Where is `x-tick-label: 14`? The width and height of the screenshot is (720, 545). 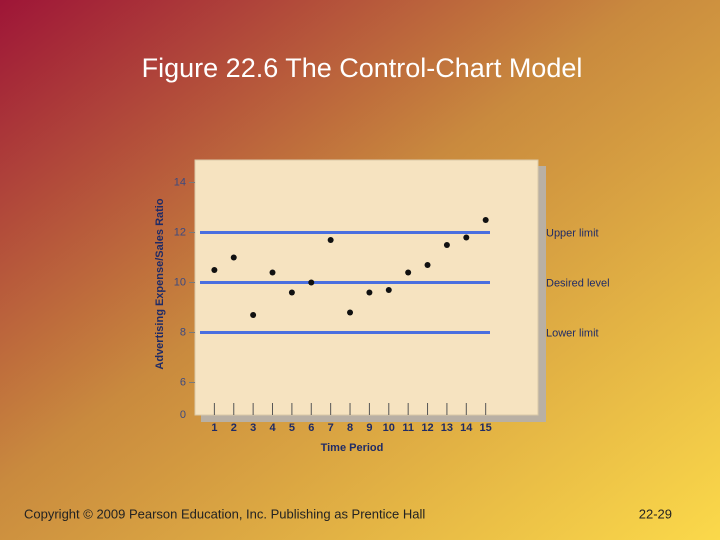
x-tick-label: 14 is located at coordinates (466, 428).